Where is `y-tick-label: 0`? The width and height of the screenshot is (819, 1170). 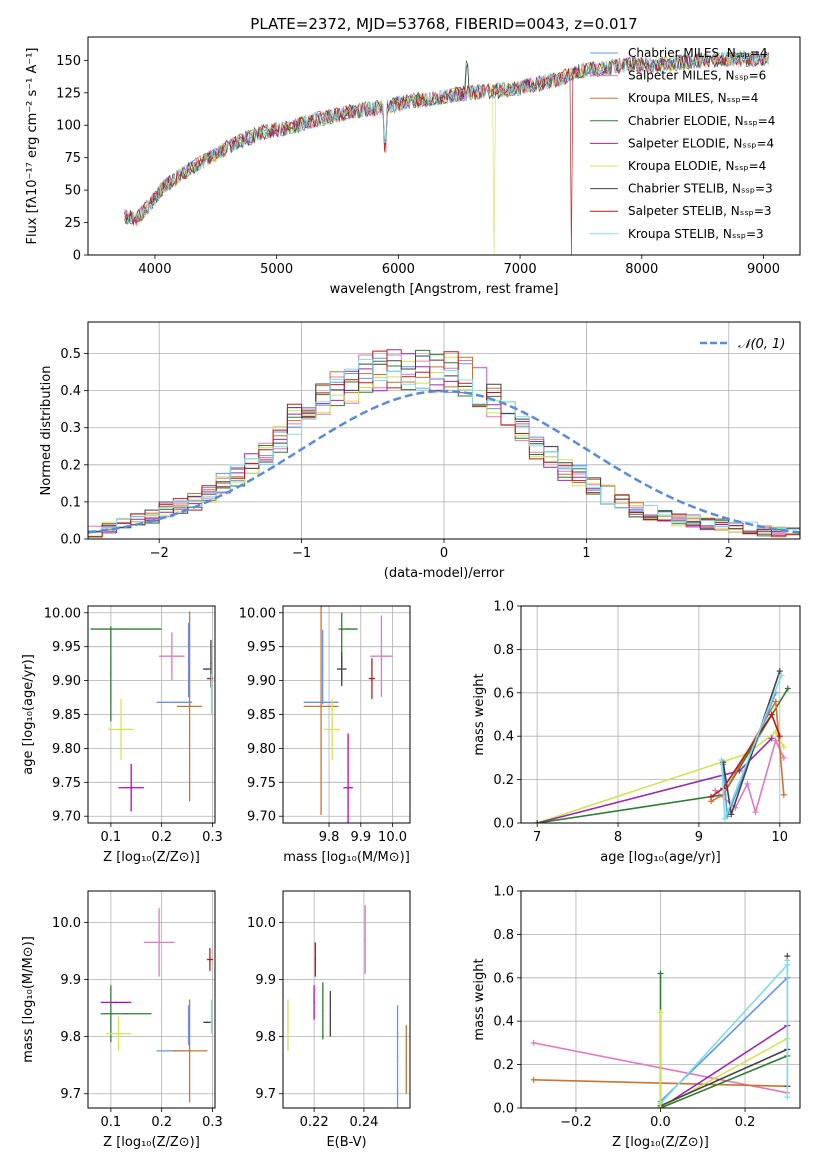
y-tick-label: 0 is located at coordinates (77, 256).